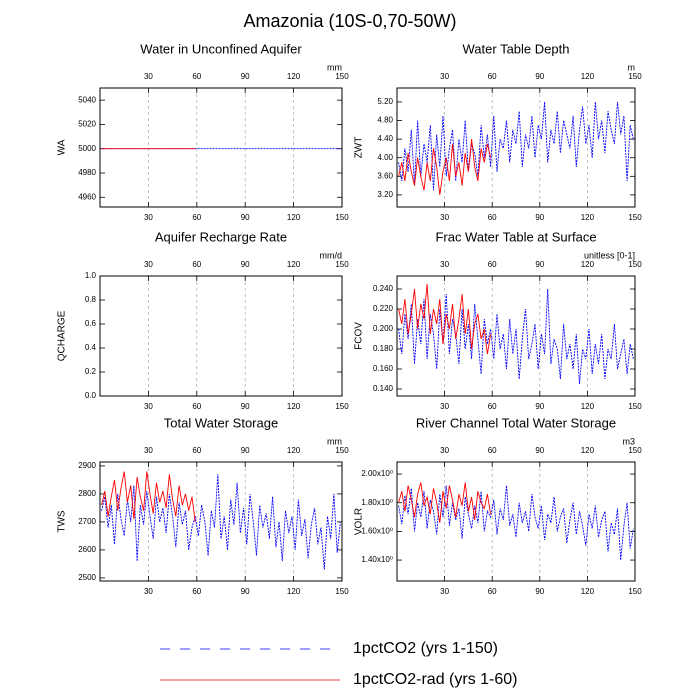  Describe the element at coordinates (62, 147) in the screenshot. I see `y-axis-label: WA` at that location.